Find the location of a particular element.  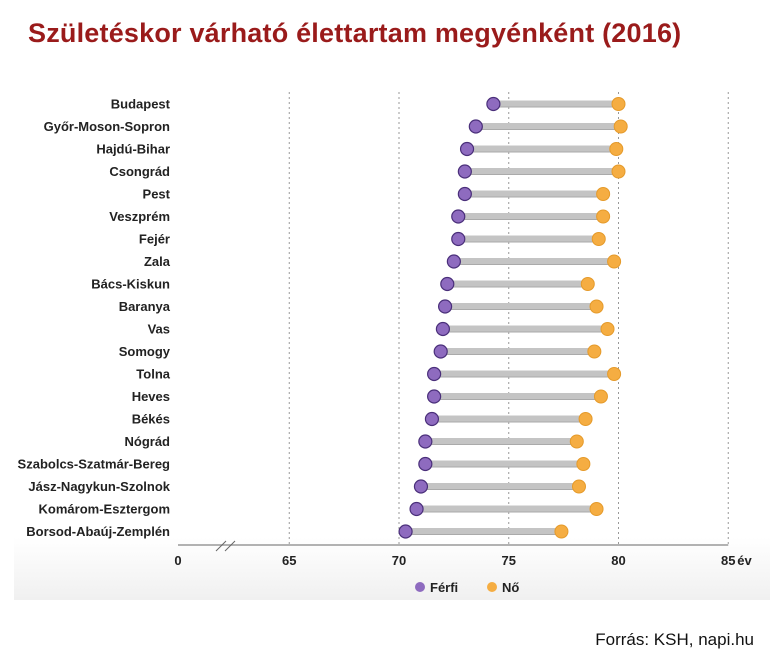

source-note: Forrás: KSH, napi.hu is located at coordinates (674, 639).